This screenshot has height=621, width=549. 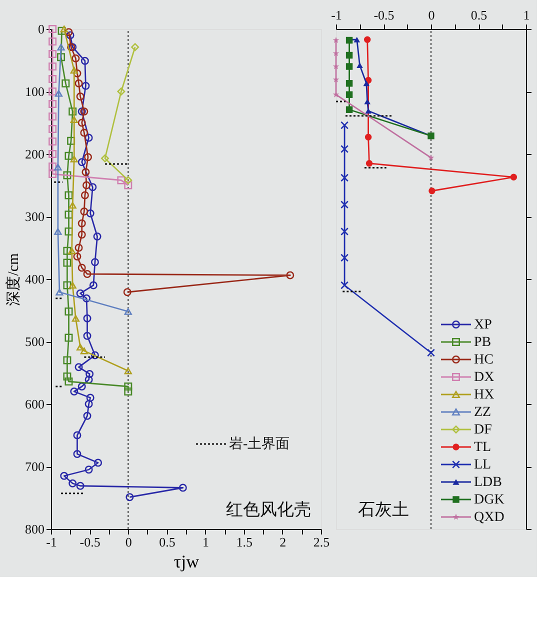 I want to click on y-tick-label: 200, so click(x=34, y=154).